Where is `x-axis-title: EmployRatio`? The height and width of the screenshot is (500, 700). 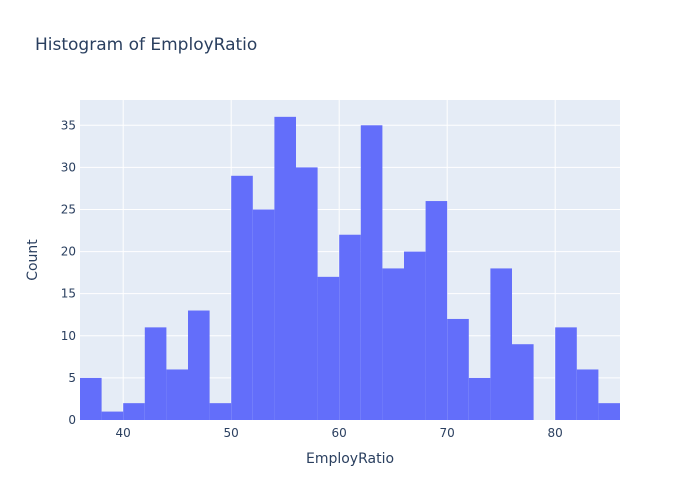 x-axis-title: EmployRatio is located at coordinates (350, 459).